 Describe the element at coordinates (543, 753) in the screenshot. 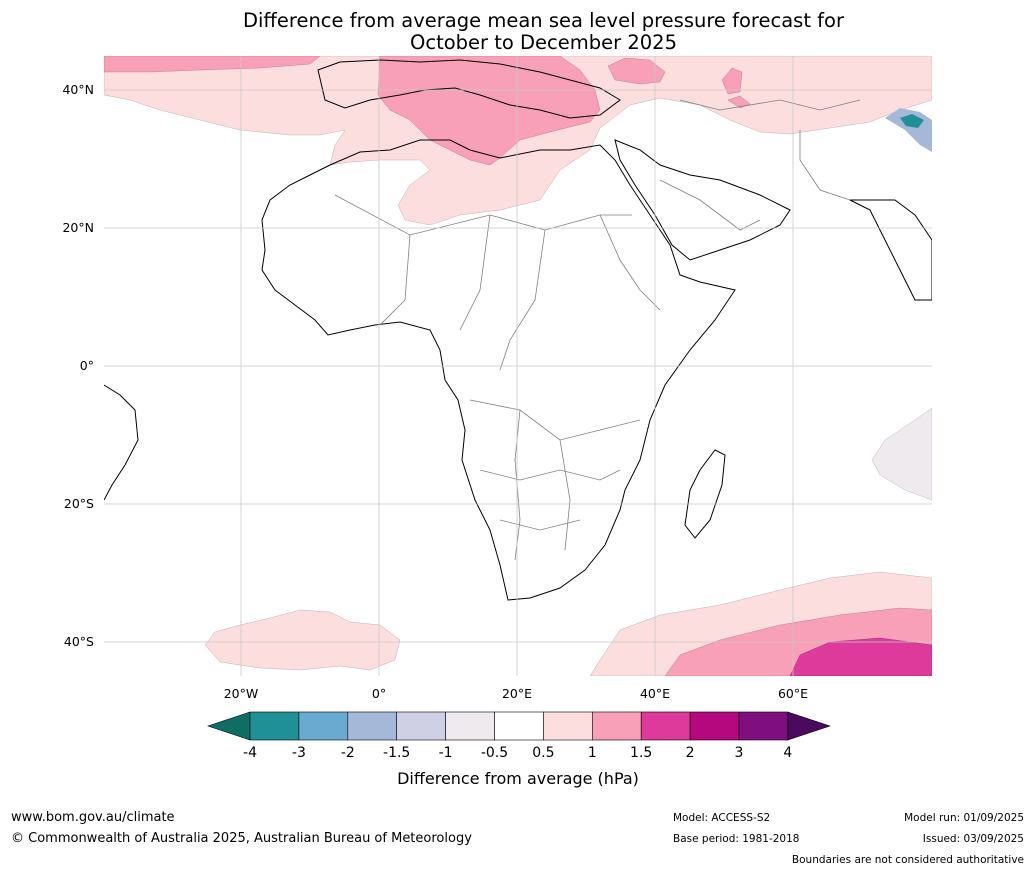

I see `colorbar-tick-label: 0.5` at that location.